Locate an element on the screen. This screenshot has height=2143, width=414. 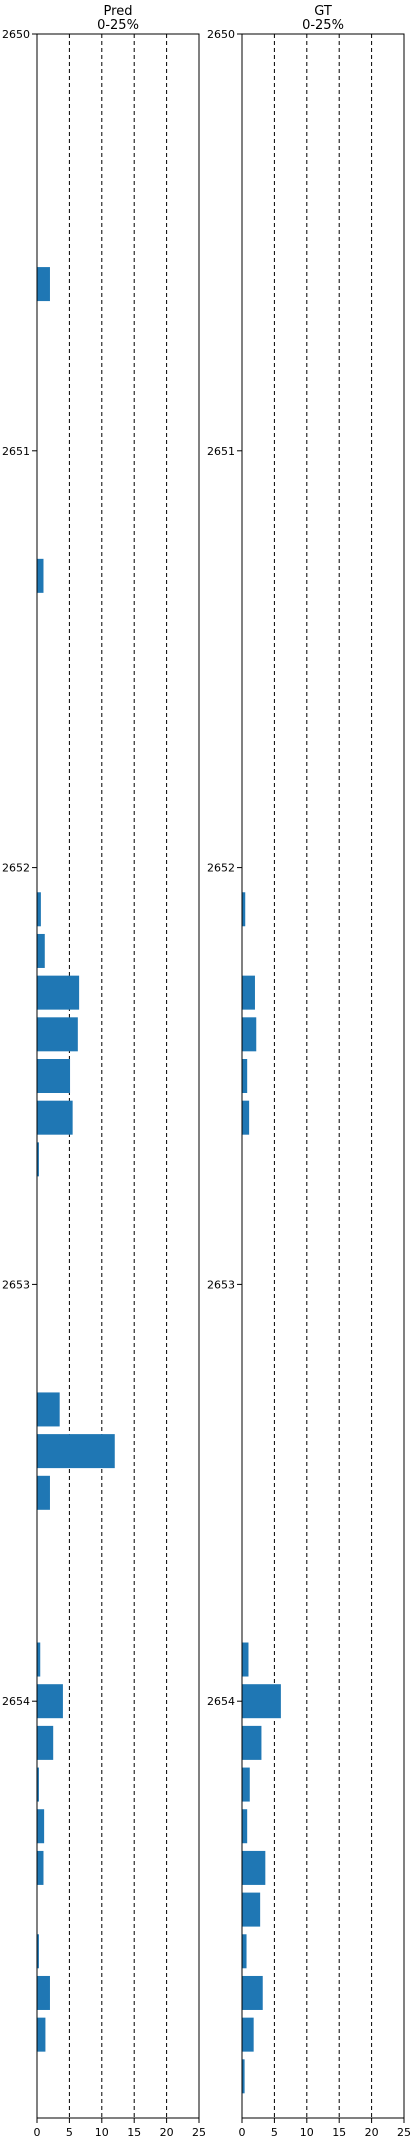
chart-title: GT is located at coordinates (323, 11).